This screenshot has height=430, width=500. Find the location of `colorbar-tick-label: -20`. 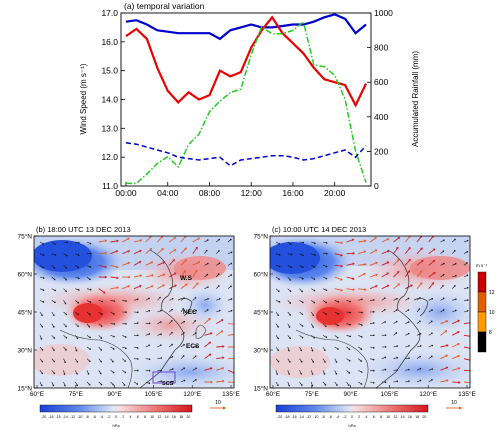

colorbar-tick-label: -20 is located at coordinates (43, 417).